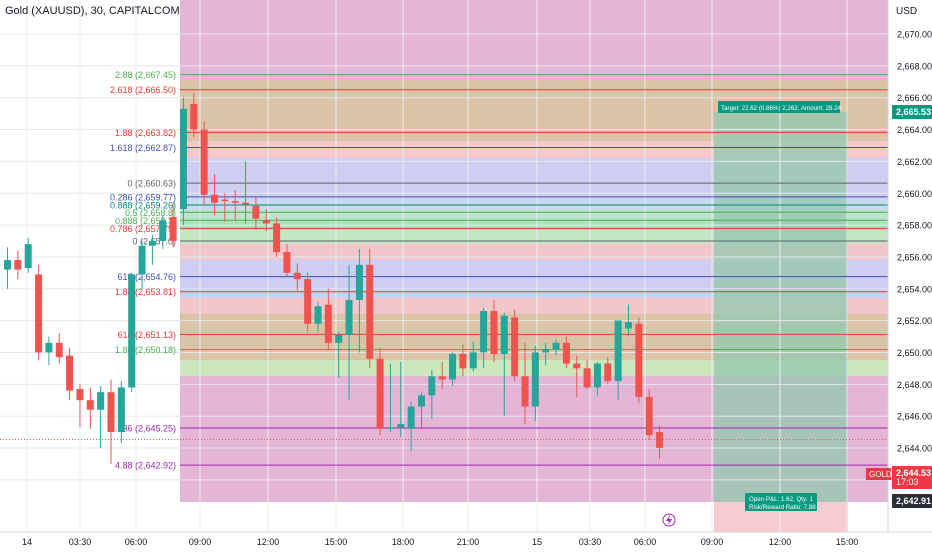  I want to click on fib-level-label: 2.88 (2,667.45), so click(145, 75).